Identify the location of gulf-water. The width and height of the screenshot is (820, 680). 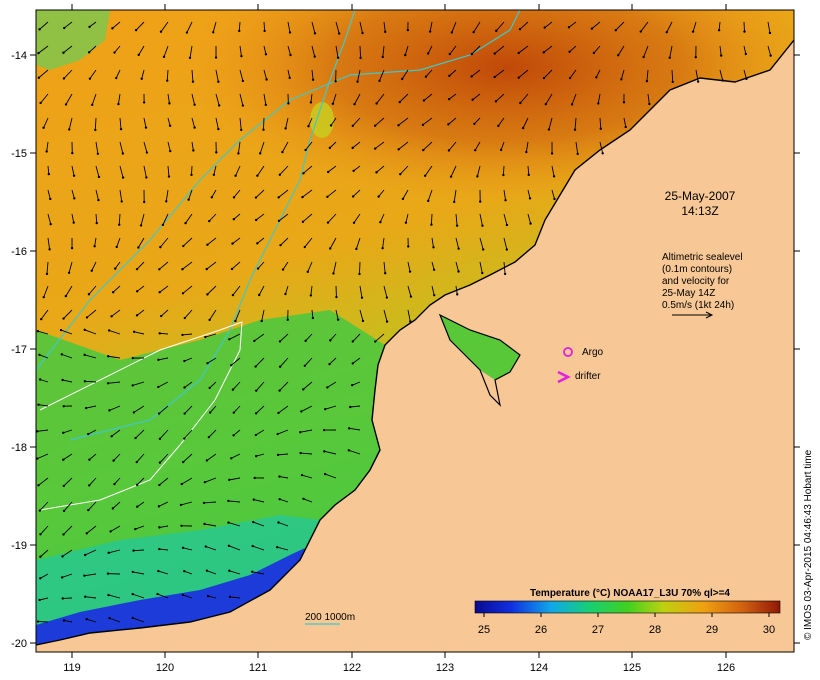
(480, 347).